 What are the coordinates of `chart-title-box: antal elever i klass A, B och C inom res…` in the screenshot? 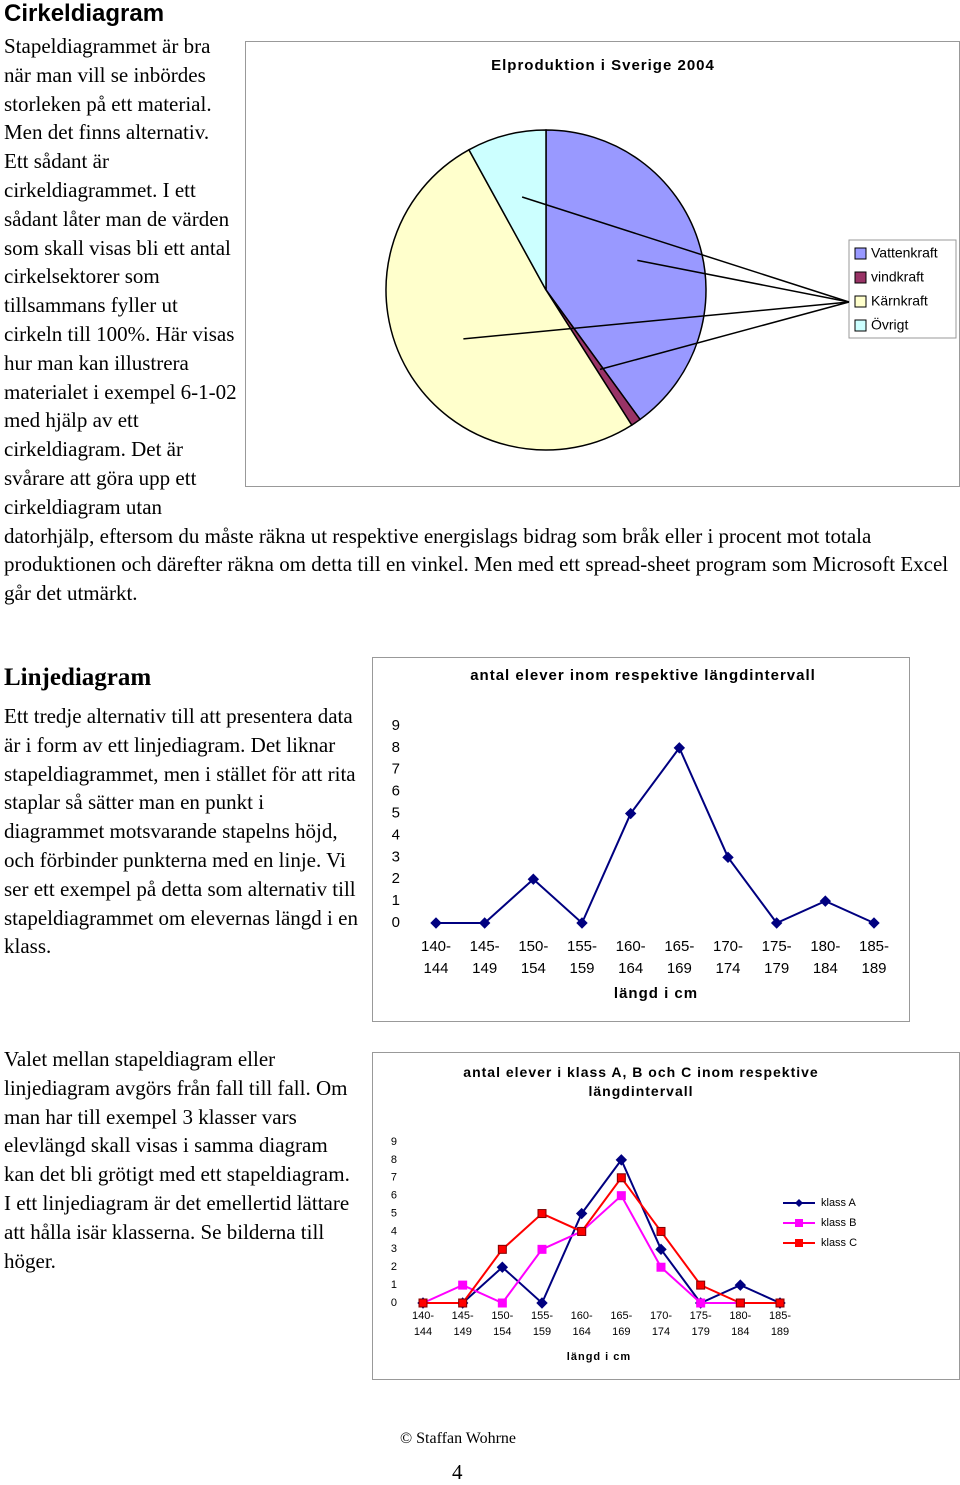 It's located at (640, 1081).